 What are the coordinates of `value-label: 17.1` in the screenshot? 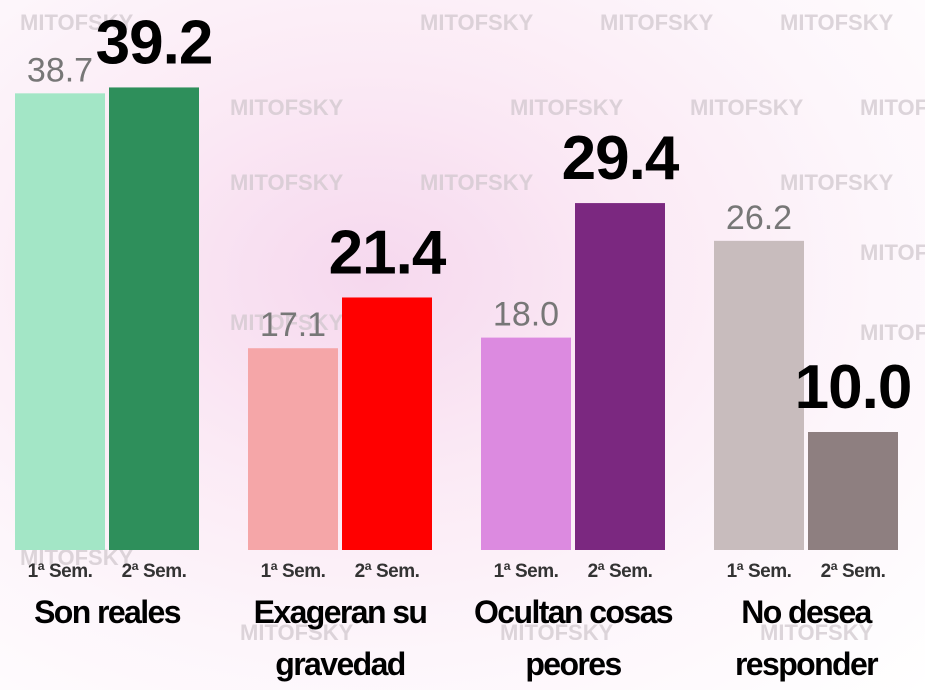 It's located at (293, 325).